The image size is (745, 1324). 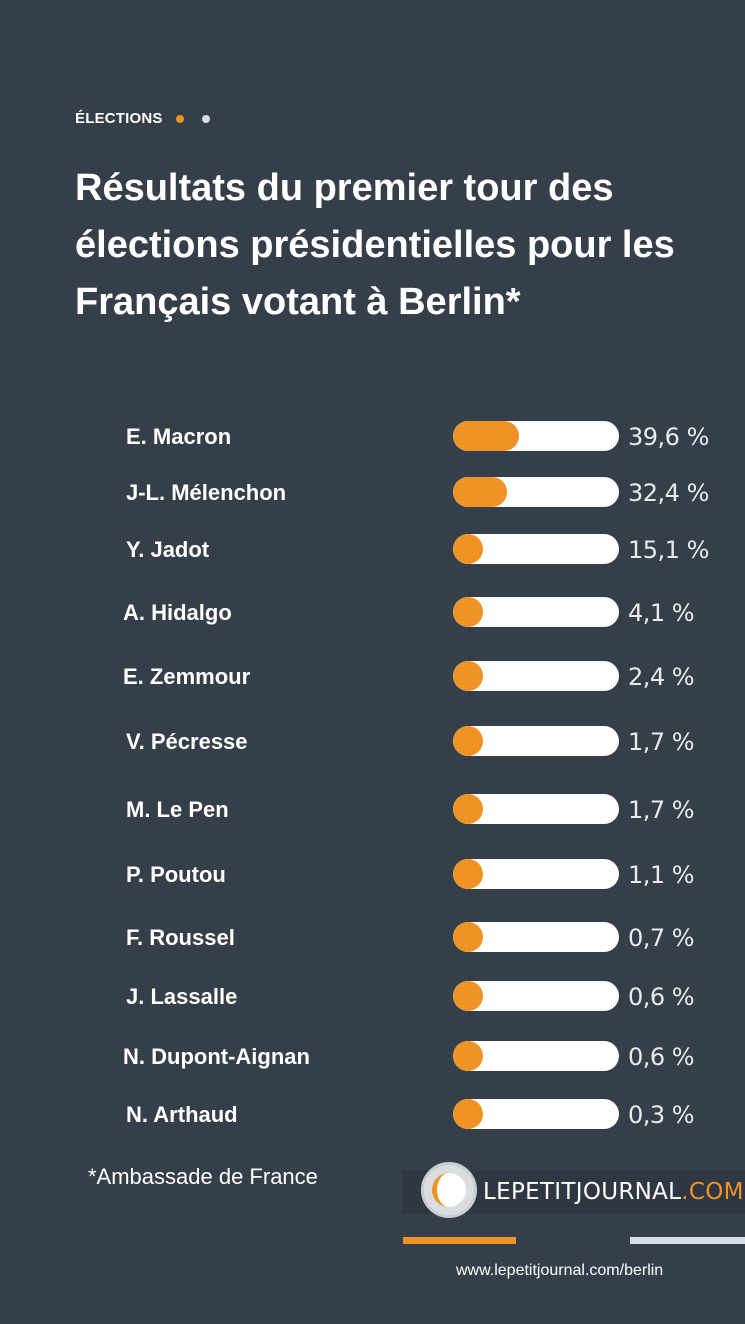 I want to click on bar-row: Y. Jadot 15,1 %, so click(x=372, y=549).